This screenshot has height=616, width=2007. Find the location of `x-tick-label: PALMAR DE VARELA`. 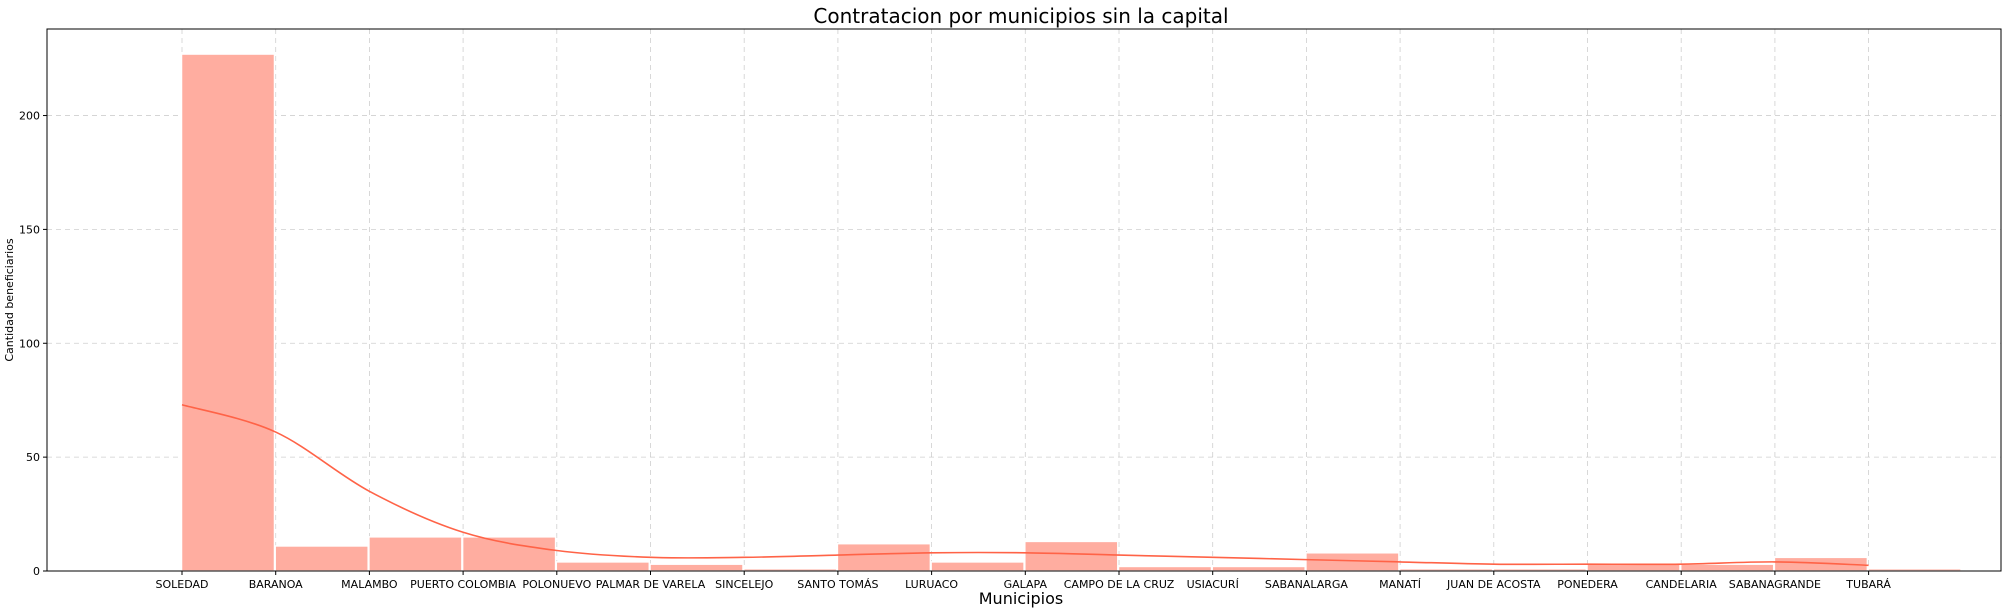

x-tick-label: PALMAR DE VARELA is located at coordinates (651, 584).